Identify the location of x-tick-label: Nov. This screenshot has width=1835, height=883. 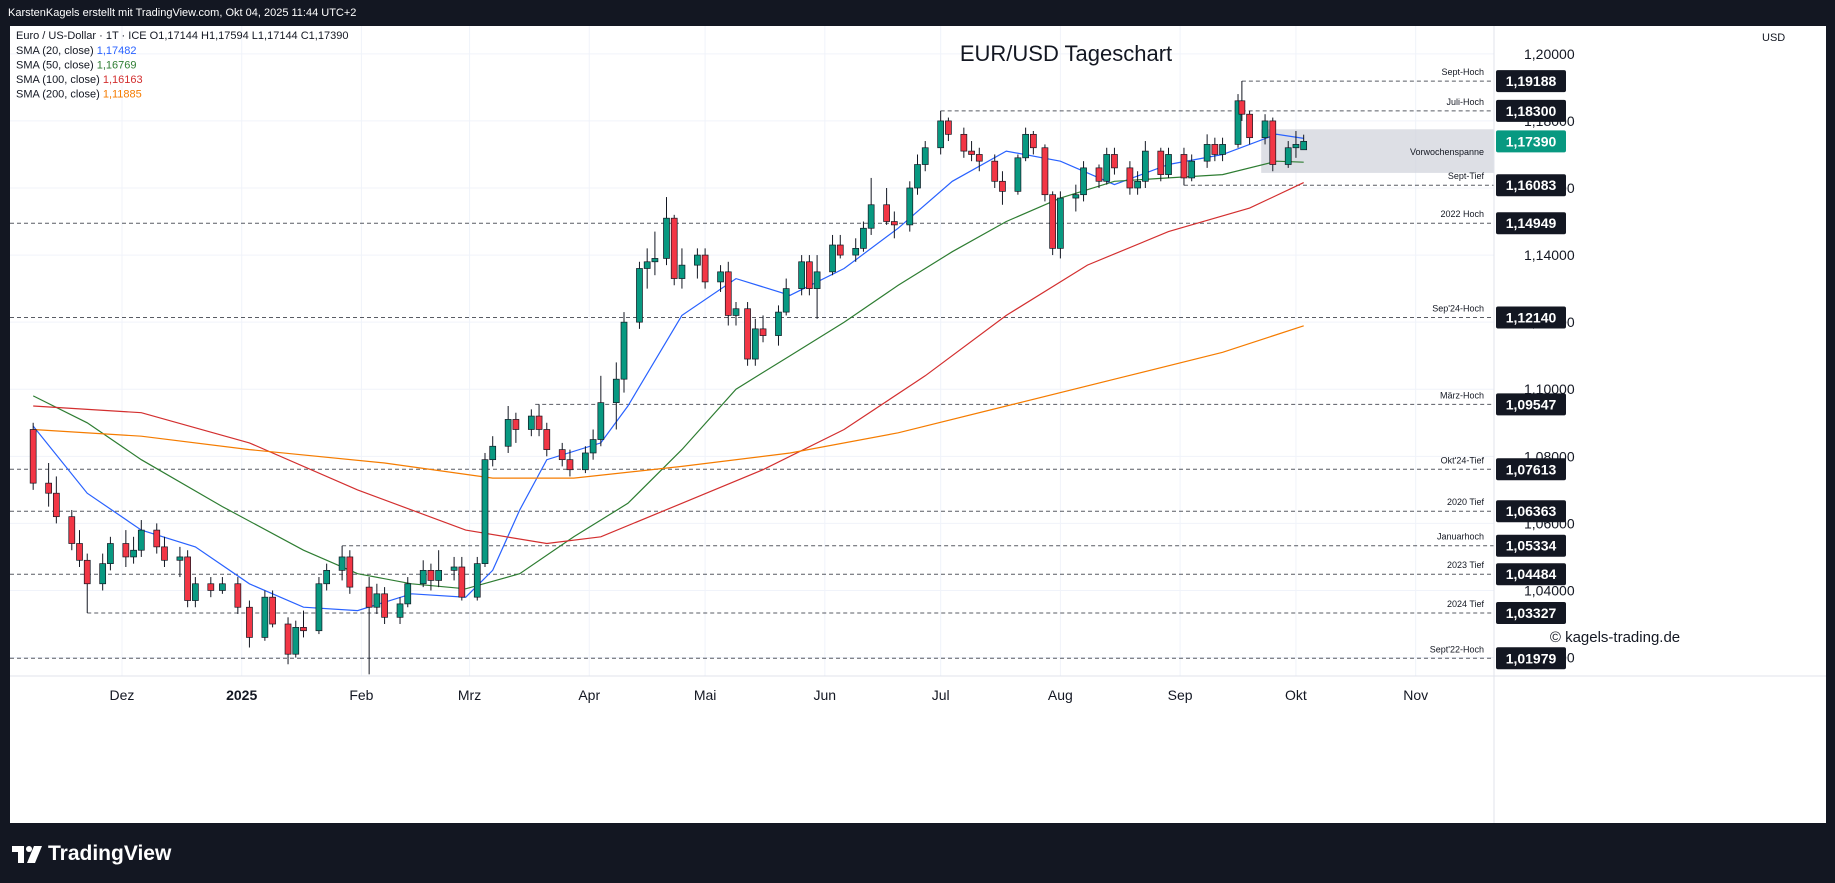
(1415, 695).